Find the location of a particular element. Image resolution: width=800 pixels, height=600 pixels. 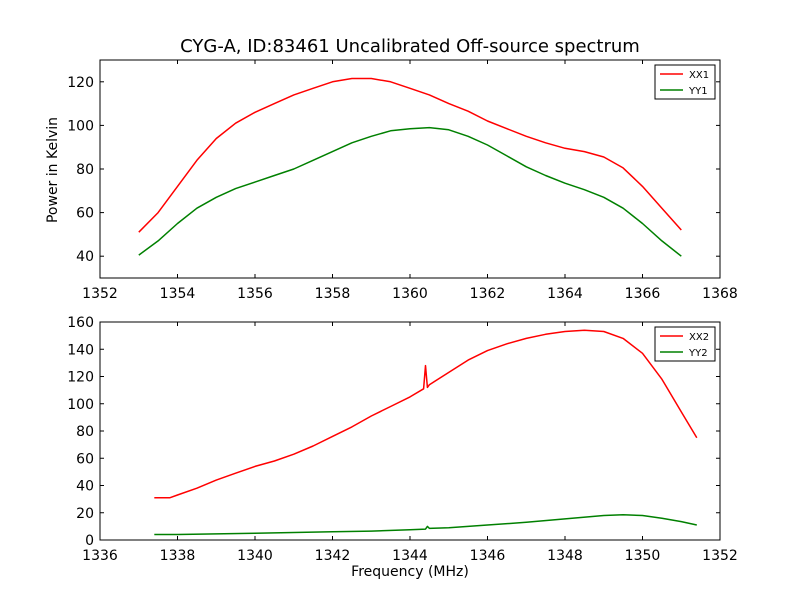

legend-label-yy2: YY2 is located at coordinates (698, 353).